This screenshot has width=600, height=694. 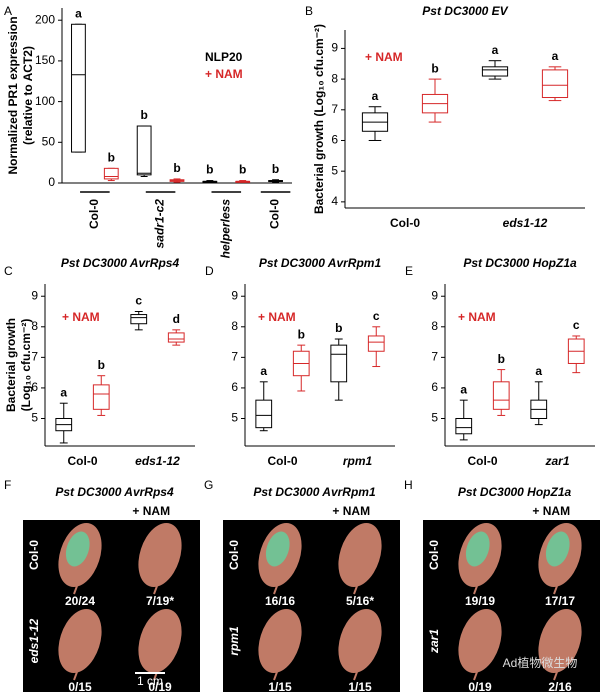 I want to click on y-tick-label: 150, so click(x=45, y=60).